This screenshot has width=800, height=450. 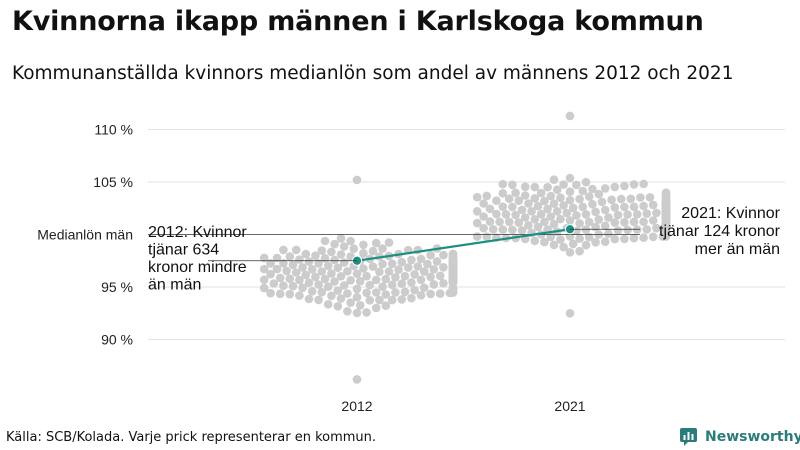 I want to click on brand-name: Newsworthy, so click(x=752, y=437).